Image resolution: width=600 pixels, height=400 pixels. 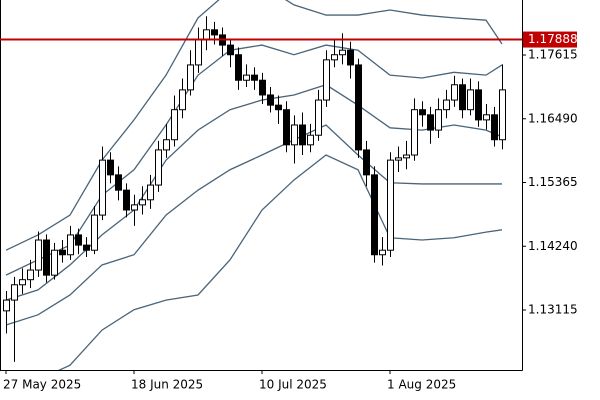 What do you see at coordinates (553, 246) in the screenshot?
I see `y-tick-label: 1.14240` at bounding box center [553, 246].